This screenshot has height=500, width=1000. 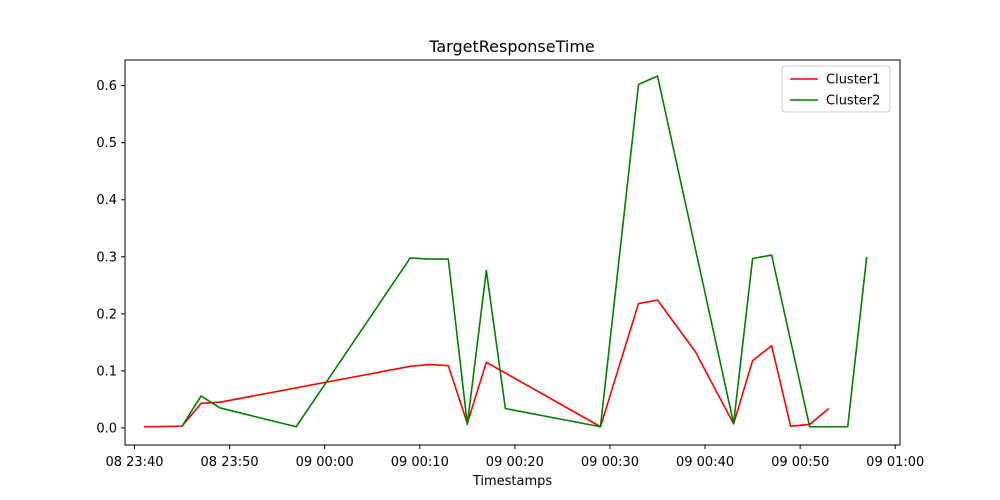 I want to click on y-tick-label: 0.3, so click(x=106, y=257).